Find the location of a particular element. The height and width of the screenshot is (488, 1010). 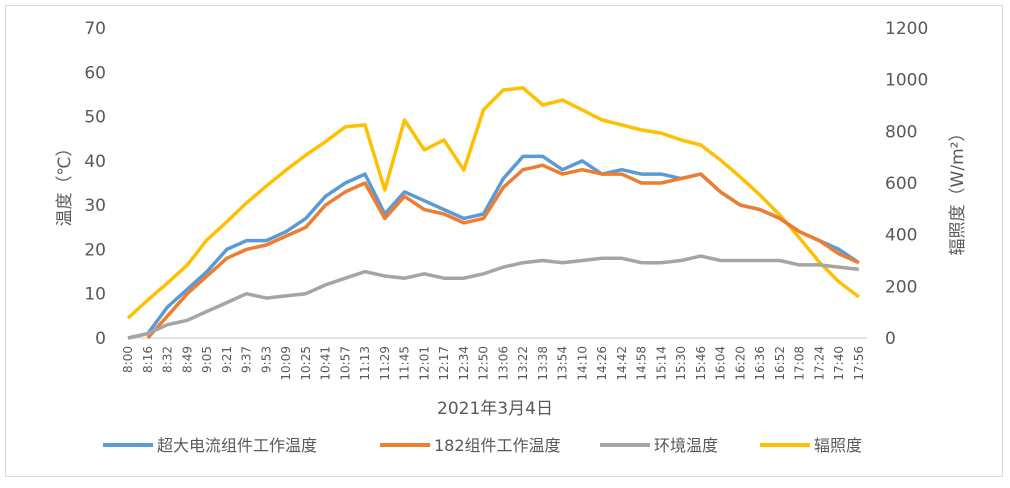

x-tick-label: 13:22 is located at coordinates (523, 363).